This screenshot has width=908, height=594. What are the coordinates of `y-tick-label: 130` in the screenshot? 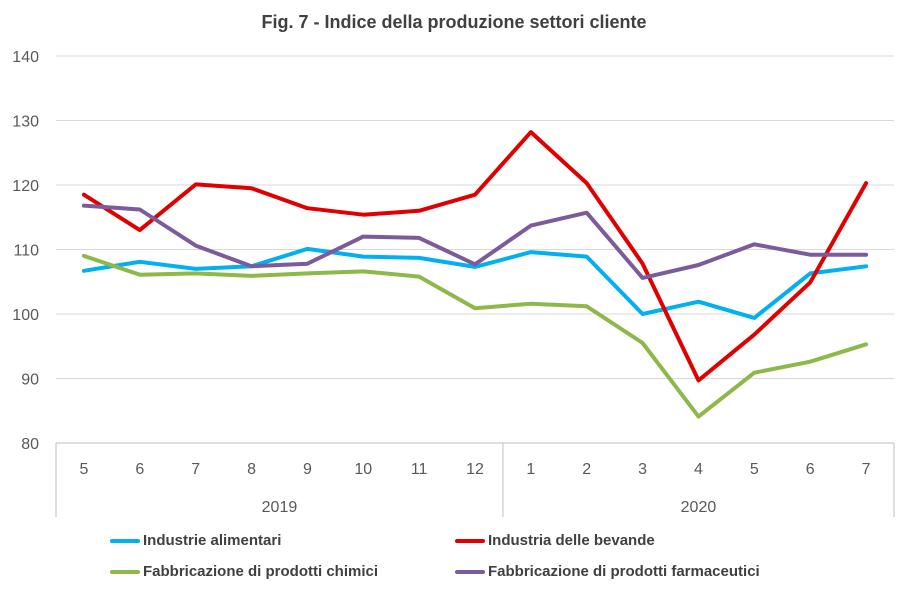 It's located at (25, 122).